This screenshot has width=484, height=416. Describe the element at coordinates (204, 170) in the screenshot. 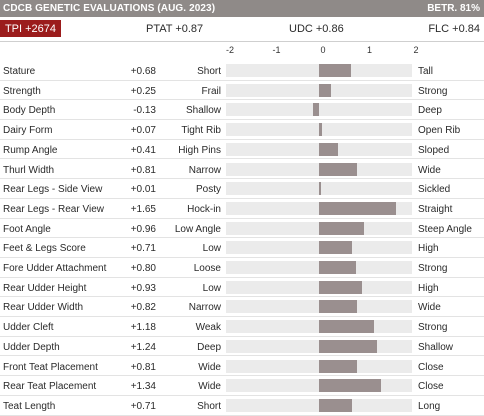

I see `trait-low-label: Narrow` at that location.